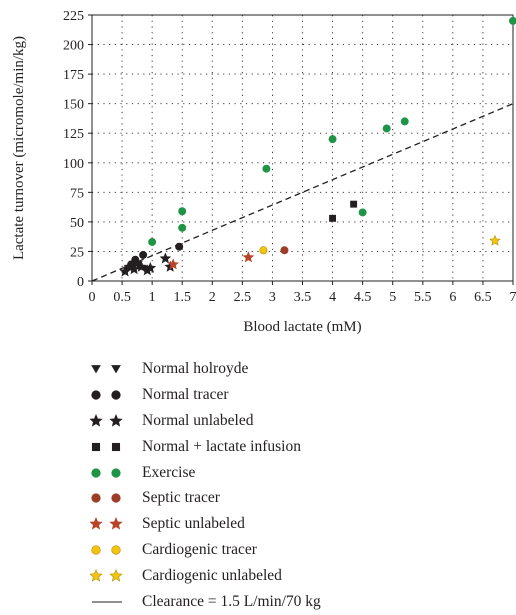 The width and height of the screenshot is (516, 615). I want to click on y-tick-label: 0, so click(80, 282).